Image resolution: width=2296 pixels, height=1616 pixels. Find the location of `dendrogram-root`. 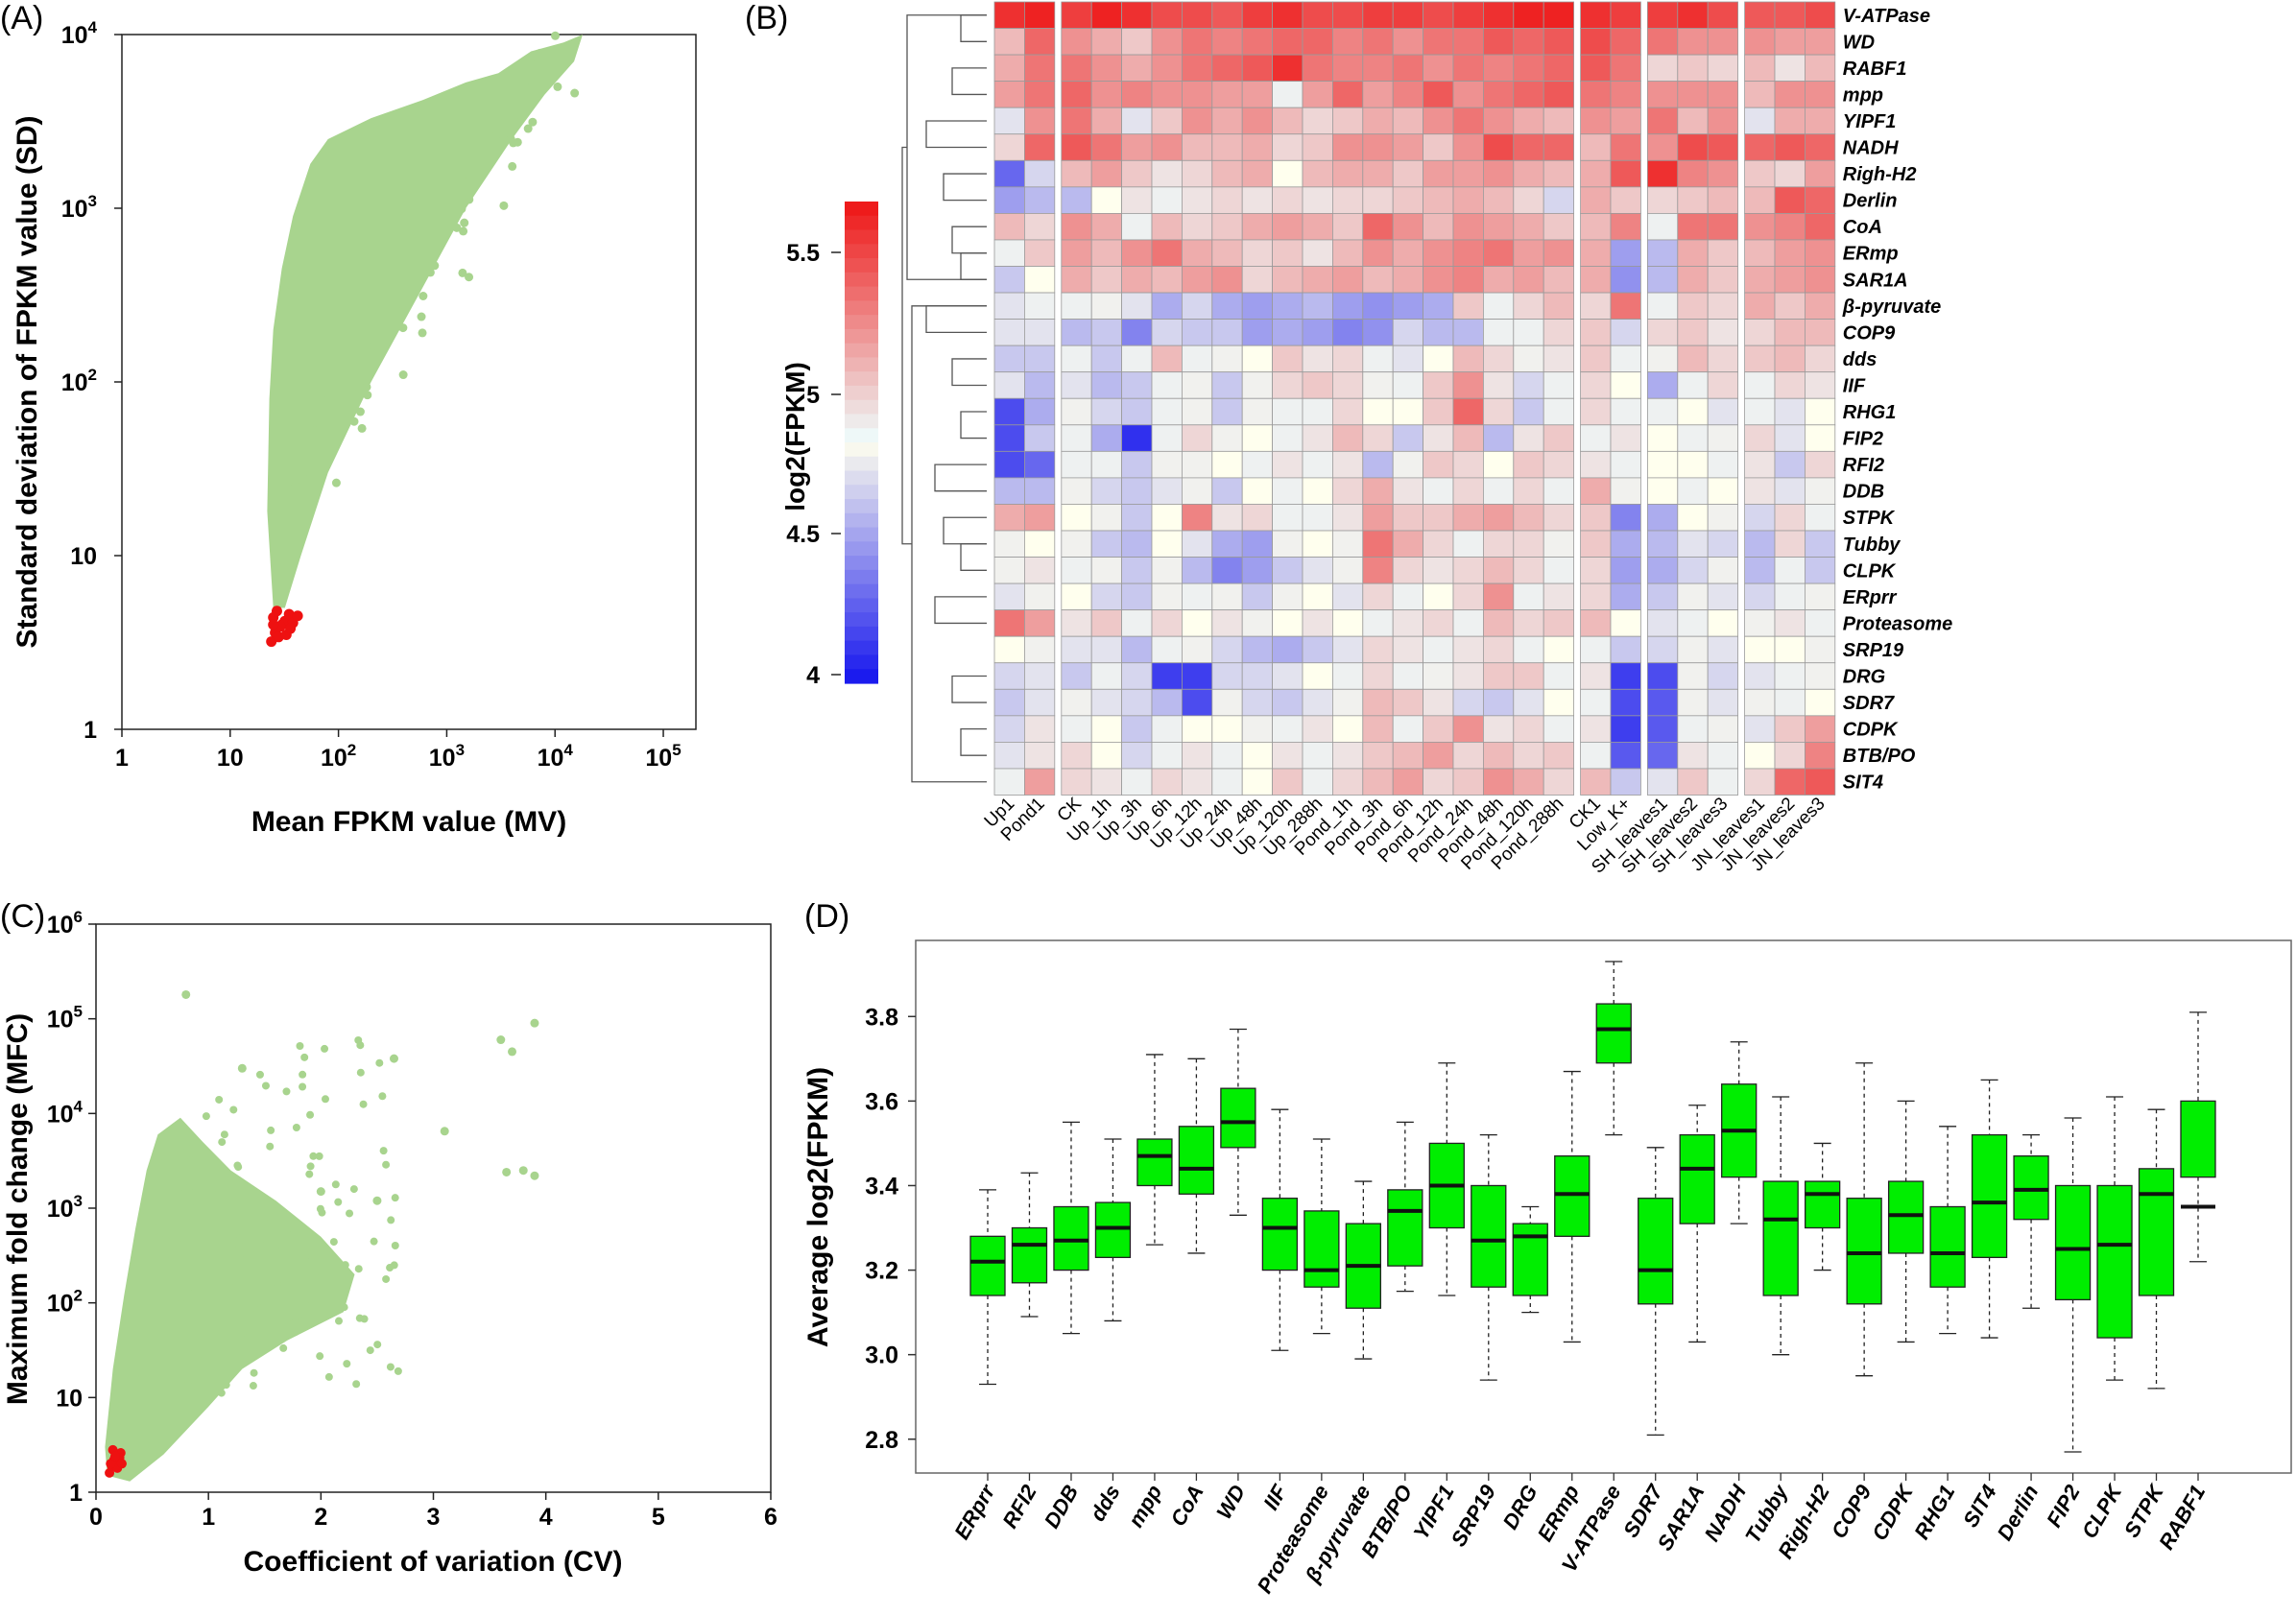

dendrogram-root is located at coordinates (907, 345).